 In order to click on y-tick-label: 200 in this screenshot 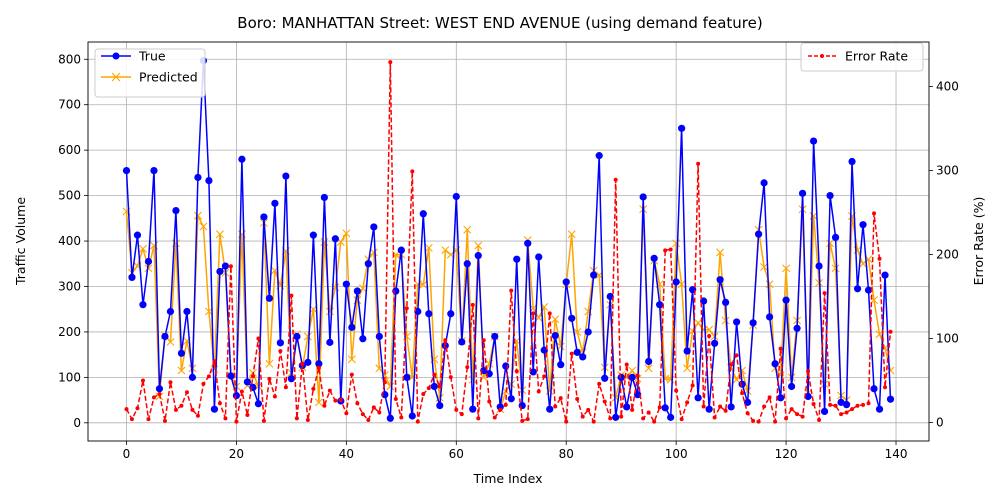, I will do `click(69, 332)`.